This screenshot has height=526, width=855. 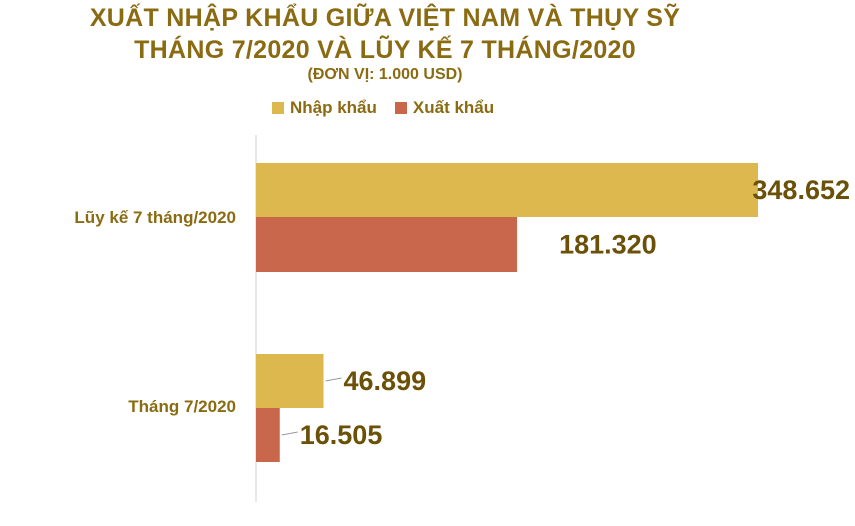 What do you see at coordinates (392, 108) in the screenshot?
I see `legend: Nhập khẩu Xuất khẩu` at bounding box center [392, 108].